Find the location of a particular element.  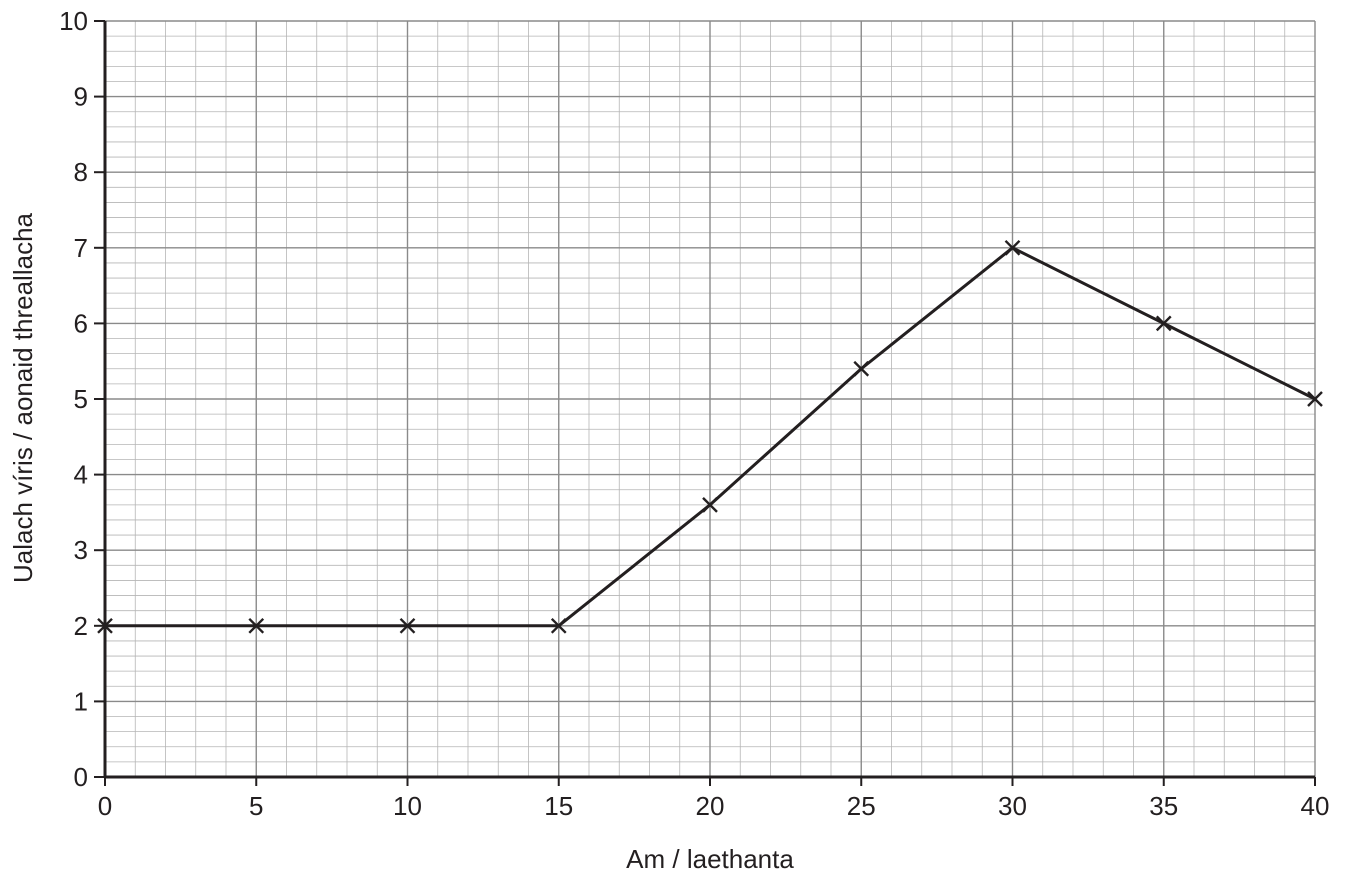

x-tick-label: 5 is located at coordinates (256, 806).